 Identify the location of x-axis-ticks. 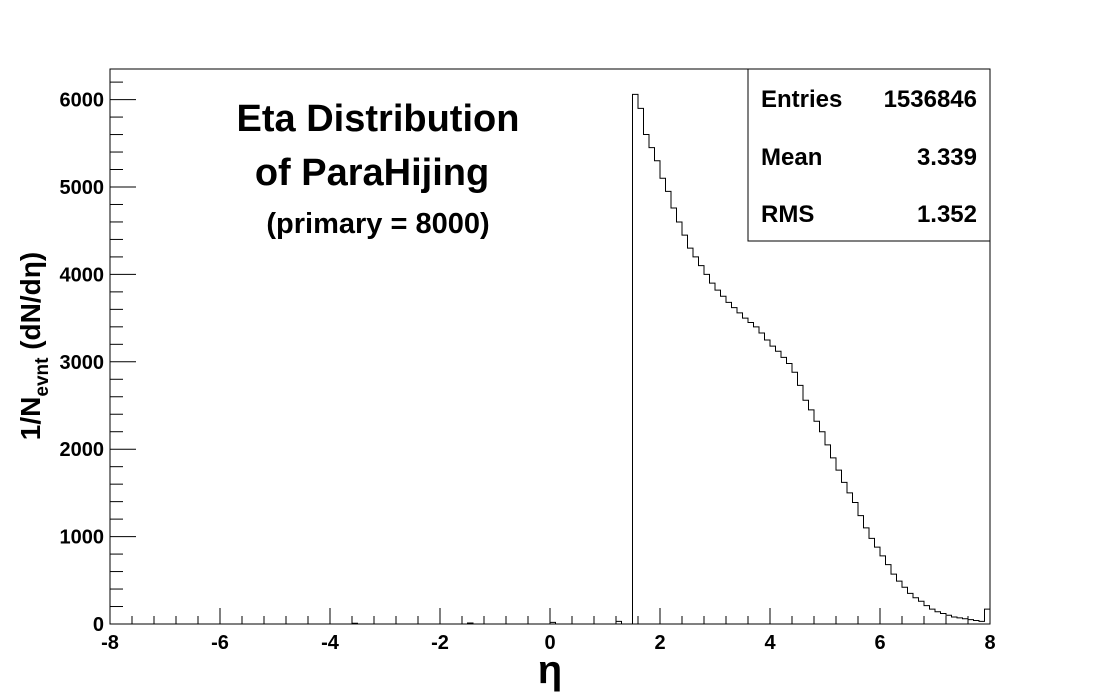
(550, 616).